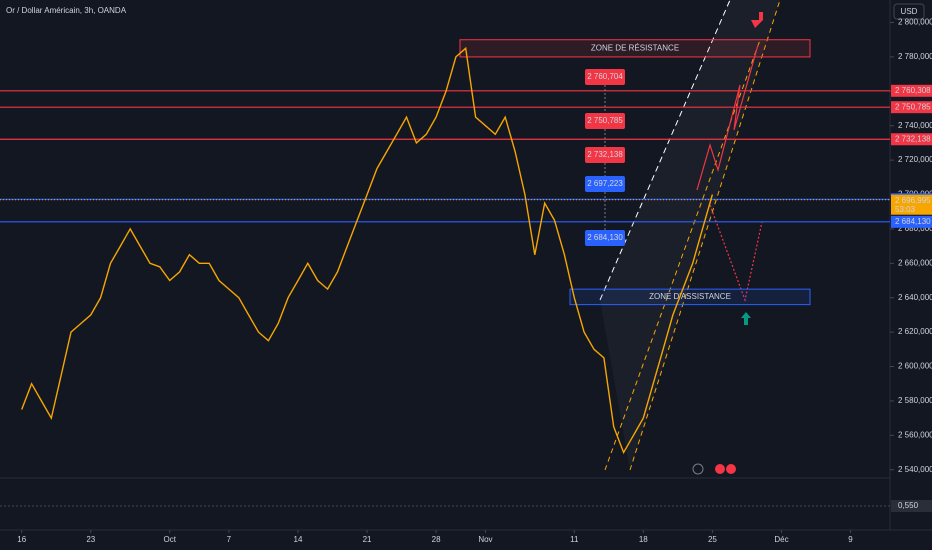 The width and height of the screenshot is (932, 550). What do you see at coordinates (367, 539) in the screenshot?
I see `x-tick-label: 21` at bounding box center [367, 539].